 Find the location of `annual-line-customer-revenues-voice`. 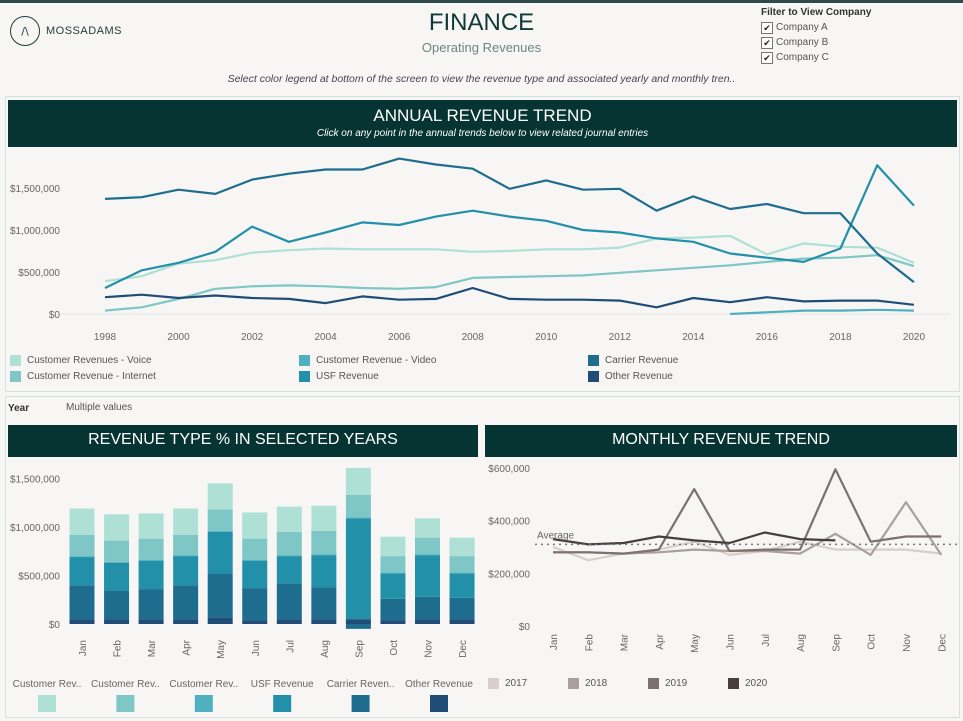

annual-line-customer-revenues-voice is located at coordinates (509, 258).